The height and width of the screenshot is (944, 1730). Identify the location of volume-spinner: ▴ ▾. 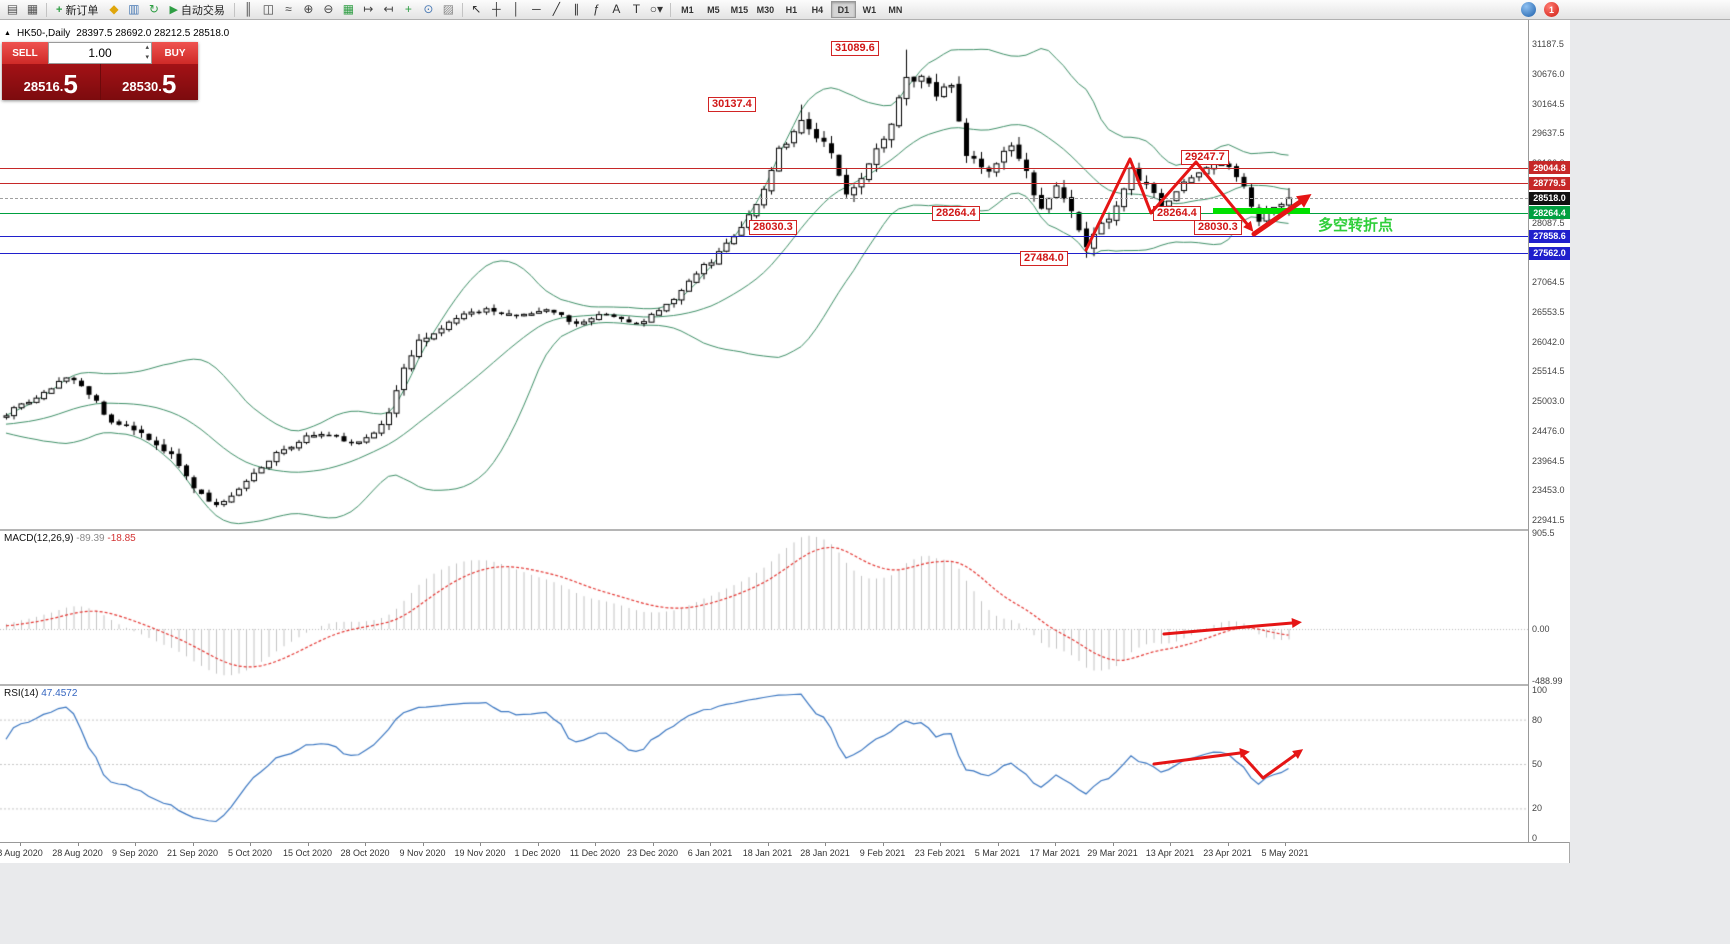
(147, 53).